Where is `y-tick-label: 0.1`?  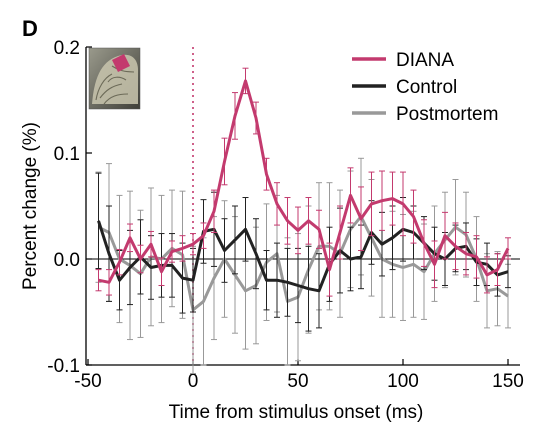 y-tick-label: 0.1 is located at coordinates (67, 154).